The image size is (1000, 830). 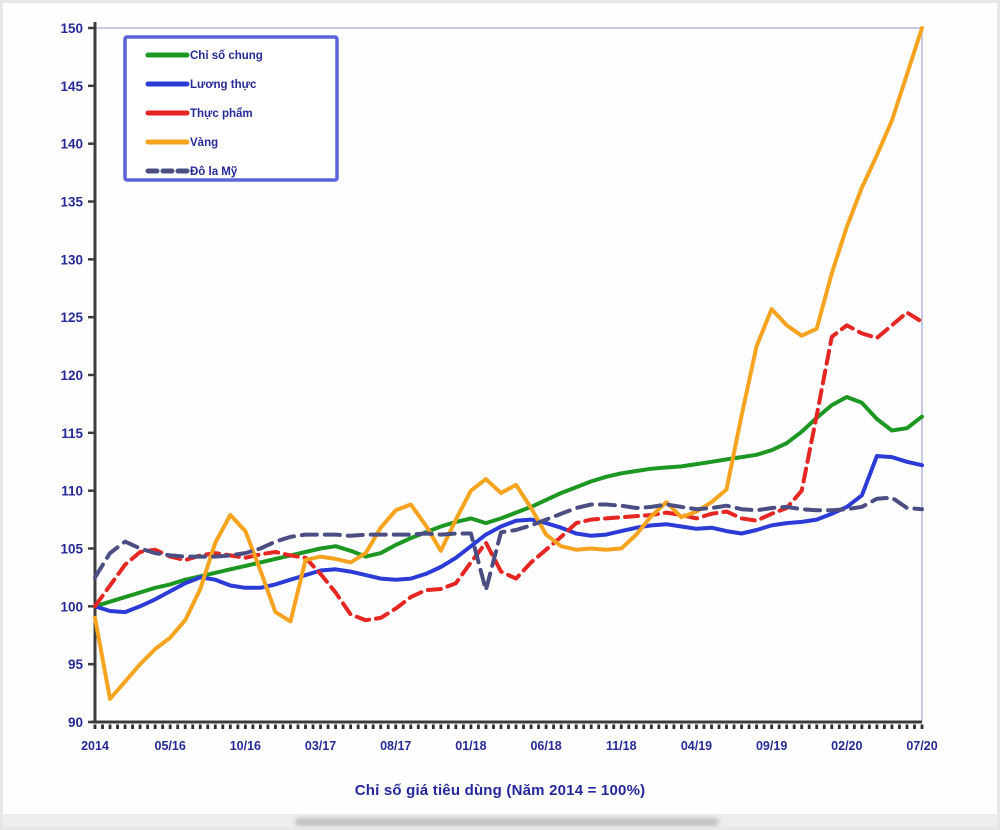 I want to click on y-axis-label: 105, so click(x=71, y=549).